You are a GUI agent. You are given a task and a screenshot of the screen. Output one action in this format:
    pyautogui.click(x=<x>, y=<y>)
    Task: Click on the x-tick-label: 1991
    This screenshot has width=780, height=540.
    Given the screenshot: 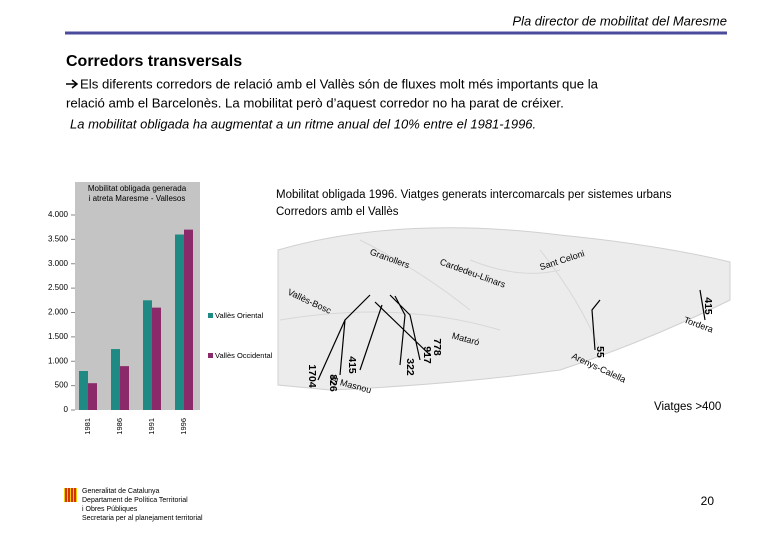 What is the action you would take?
    pyautogui.click(x=151, y=426)
    